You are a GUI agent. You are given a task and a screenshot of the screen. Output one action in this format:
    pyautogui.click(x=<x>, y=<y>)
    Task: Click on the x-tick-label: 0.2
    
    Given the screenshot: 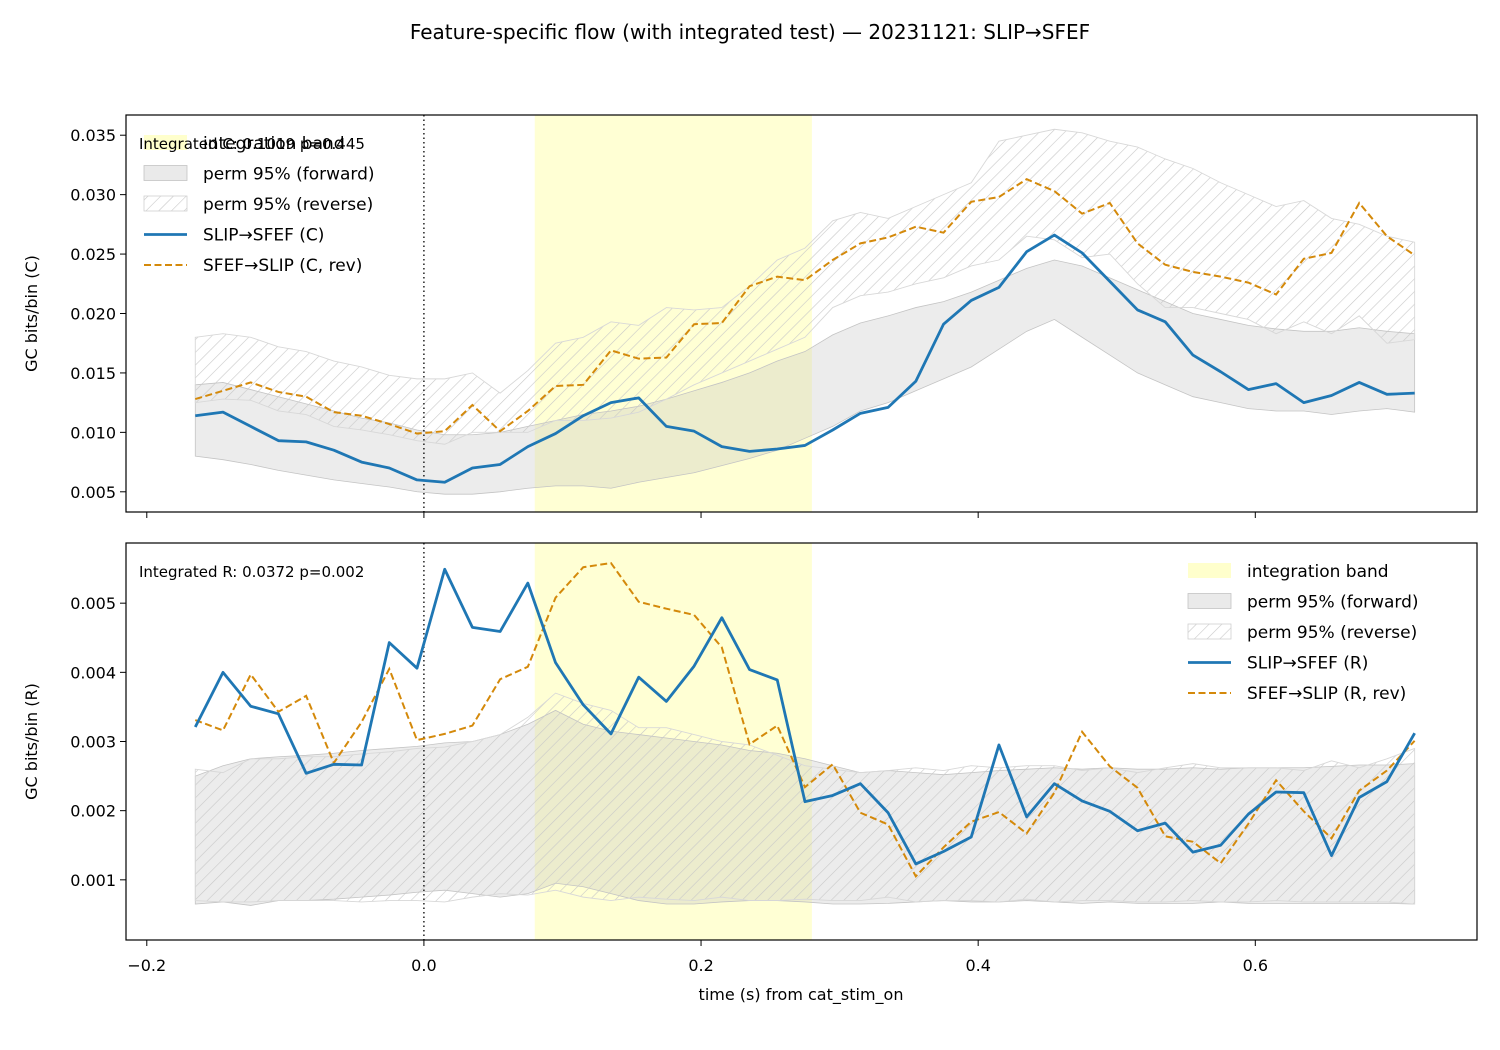 What is the action you would take?
    pyautogui.click(x=700, y=965)
    